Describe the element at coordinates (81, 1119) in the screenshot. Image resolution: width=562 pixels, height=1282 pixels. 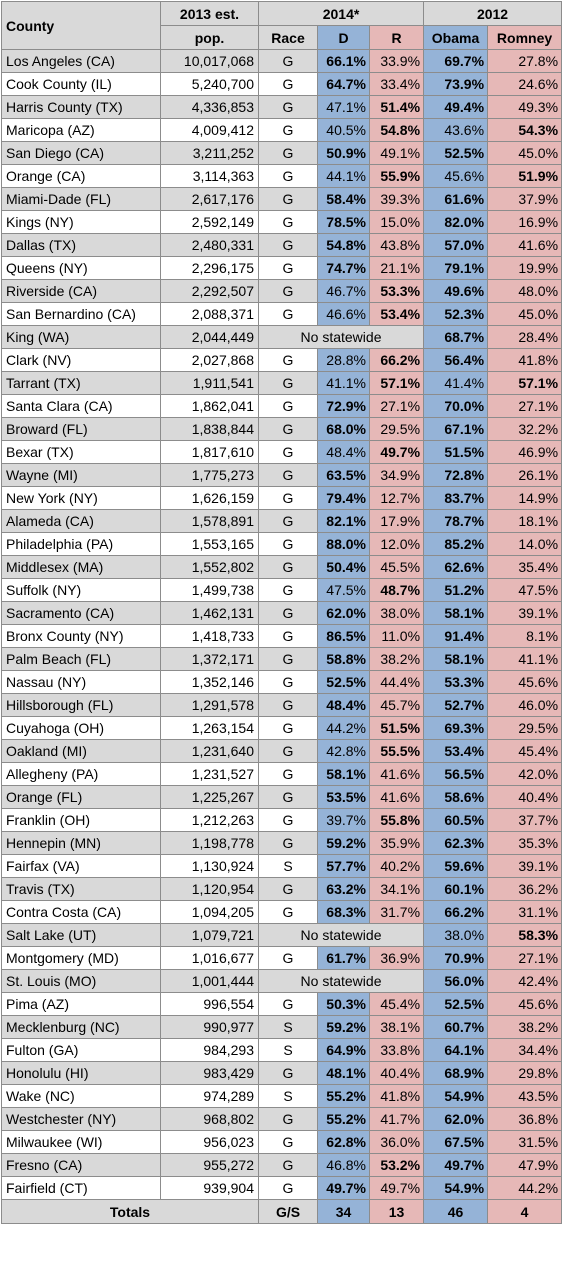
I see `county-cell: Westchester (NY)` at that location.